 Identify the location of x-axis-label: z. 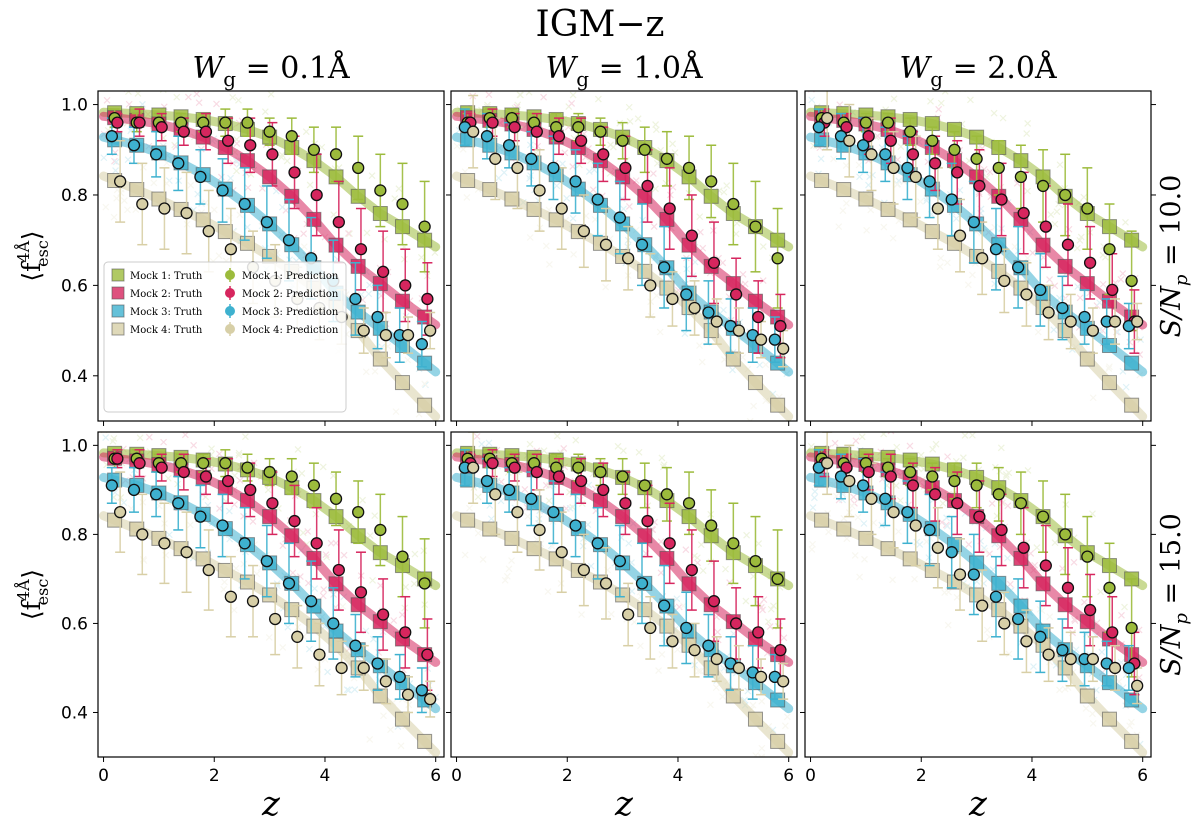
(978, 804).